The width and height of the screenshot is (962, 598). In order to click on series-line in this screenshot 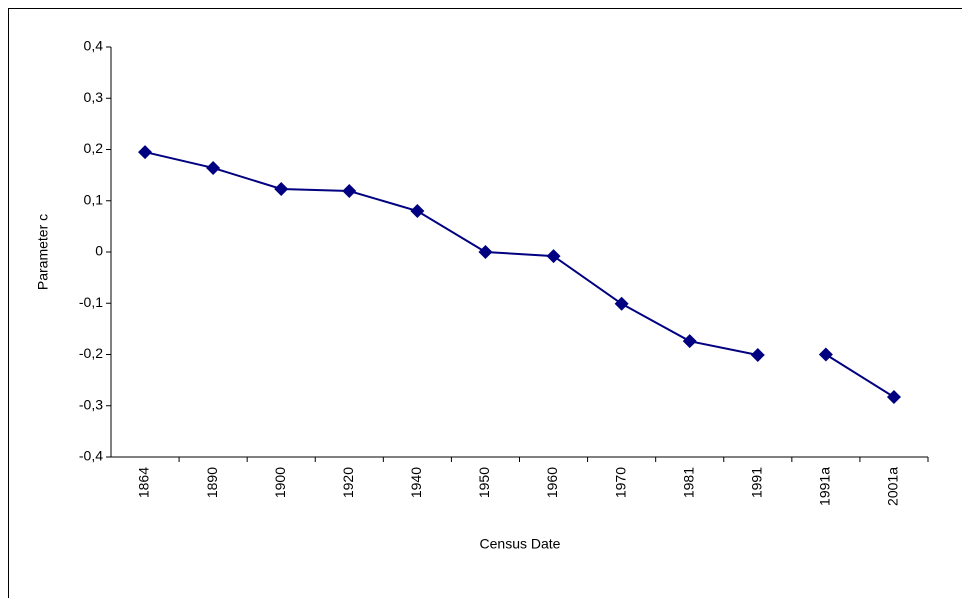, I will do `click(860, 375)`.